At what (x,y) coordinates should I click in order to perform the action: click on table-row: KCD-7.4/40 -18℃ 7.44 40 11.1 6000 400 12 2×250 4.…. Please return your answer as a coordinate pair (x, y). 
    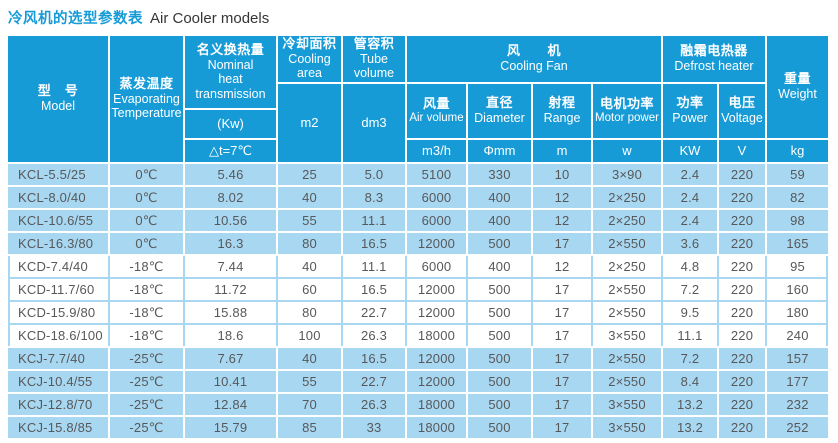
    Looking at the image, I should click on (418, 266).